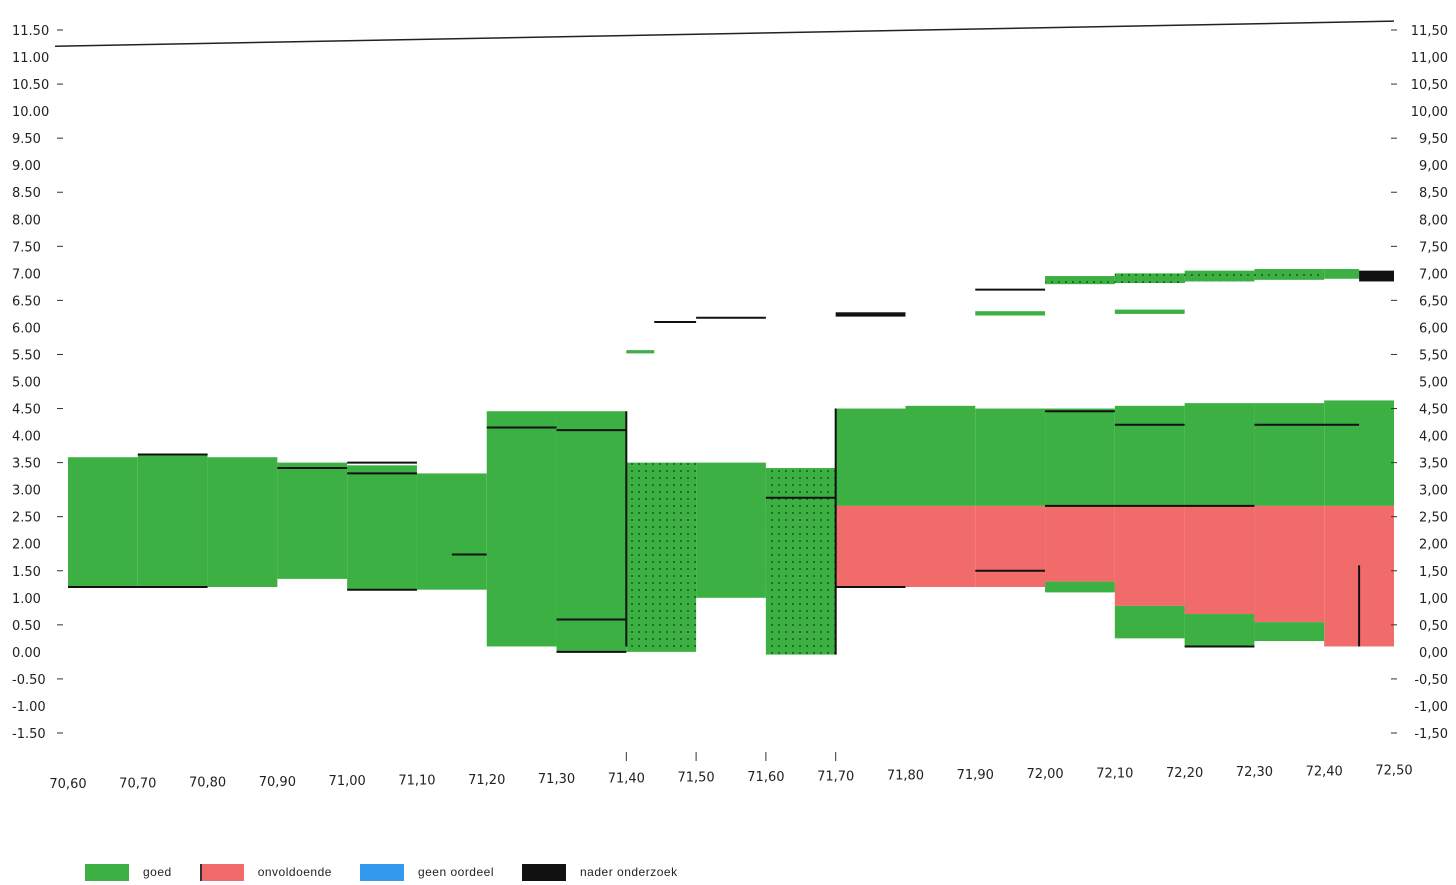 This screenshot has width=1456, height=885. I want to click on left-tick-label: 10.50, so click(30, 85).